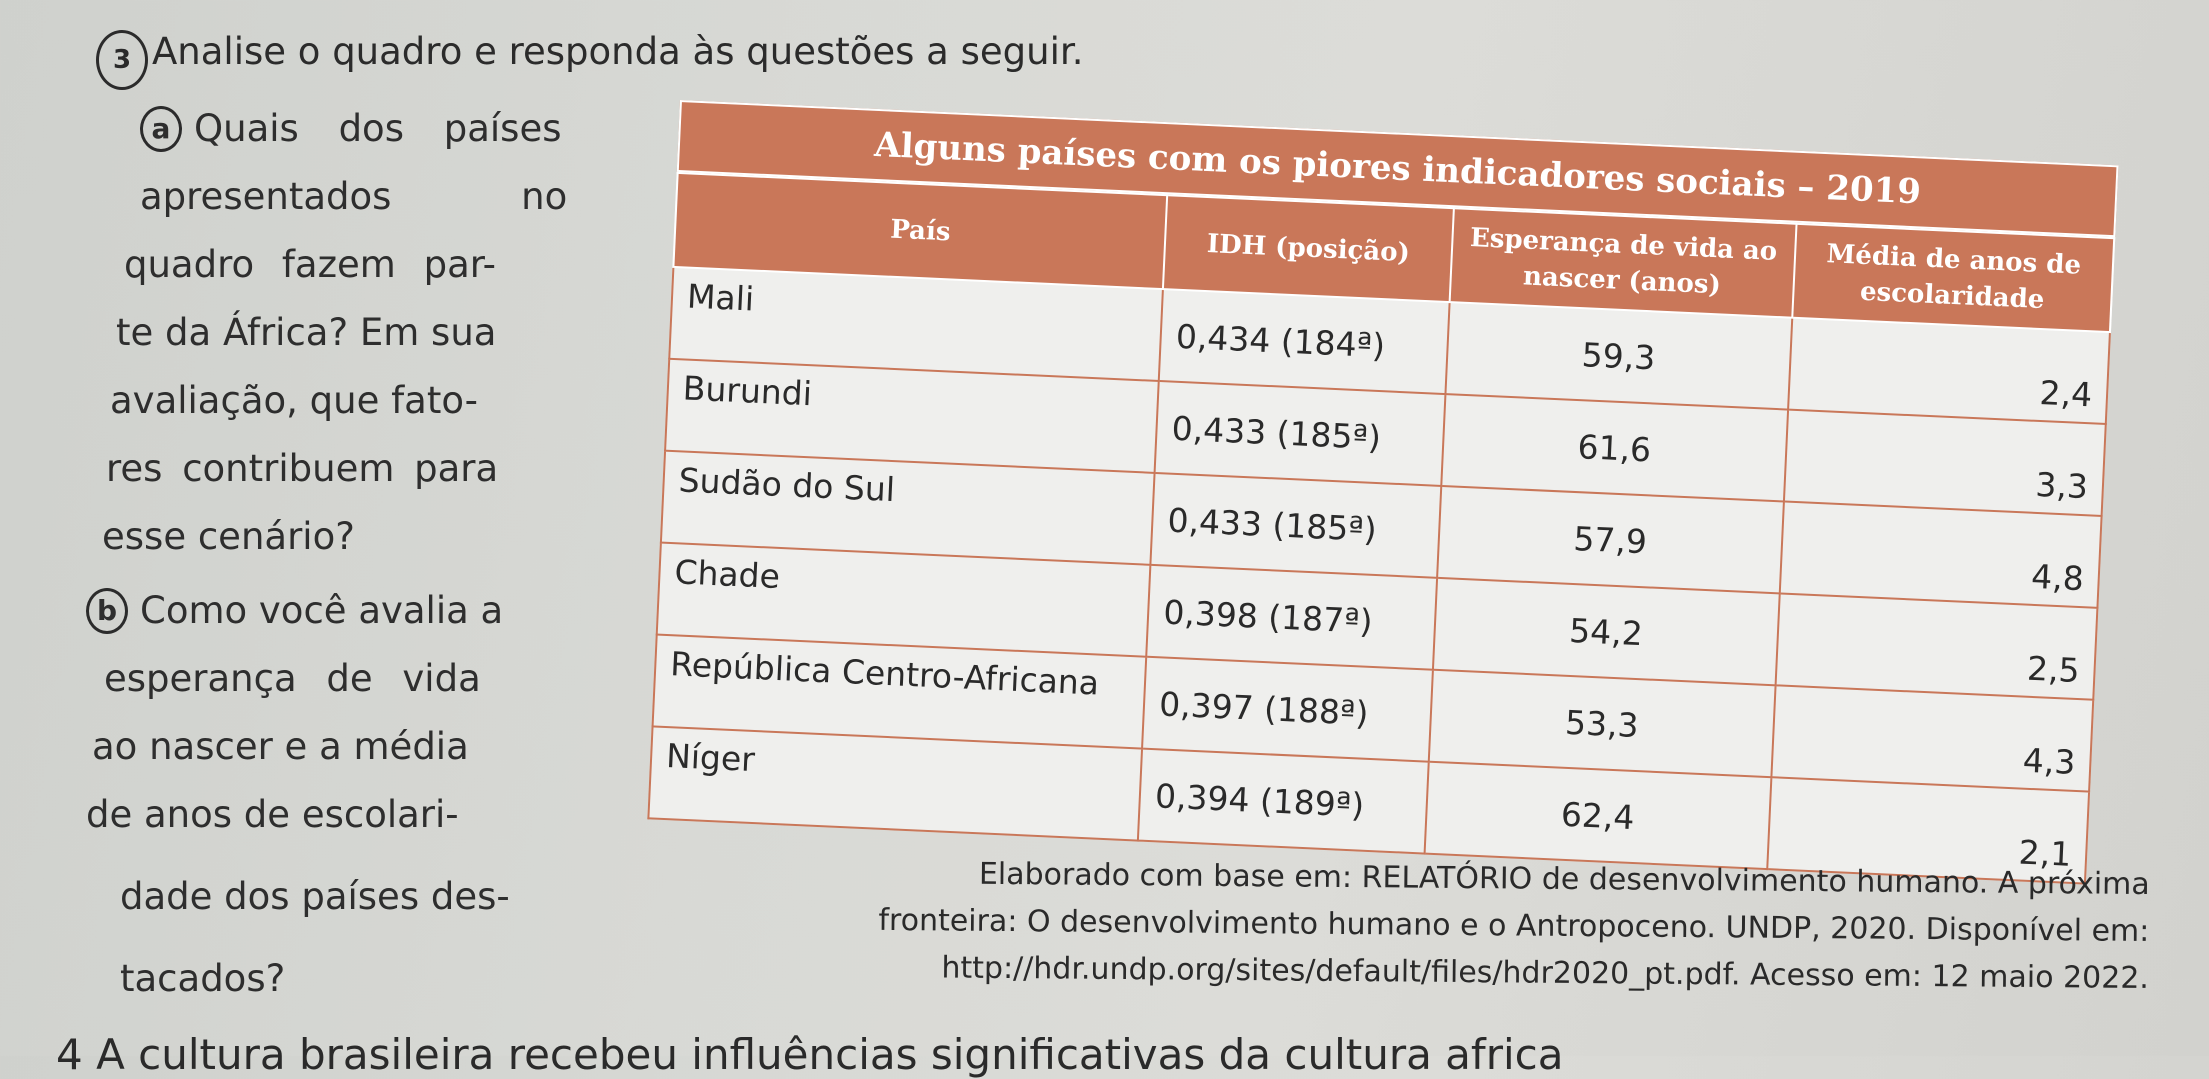 The width and height of the screenshot is (2209, 1079). I want to click on cell-life-expectancy: 53,3, so click(1602, 723).